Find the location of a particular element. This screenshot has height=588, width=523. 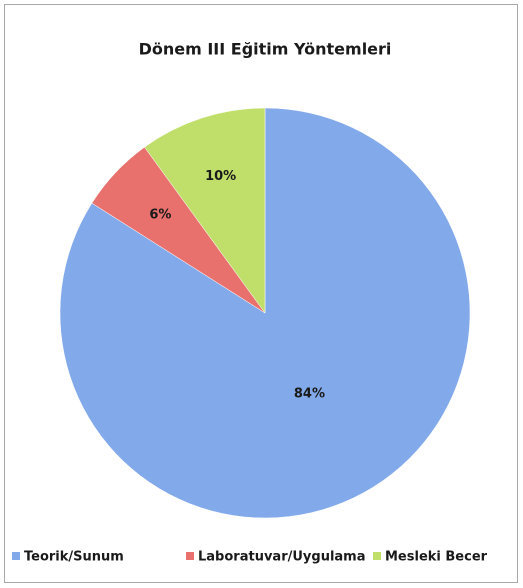

legend-label: Laboratuvar/Uygulama is located at coordinates (282, 557).